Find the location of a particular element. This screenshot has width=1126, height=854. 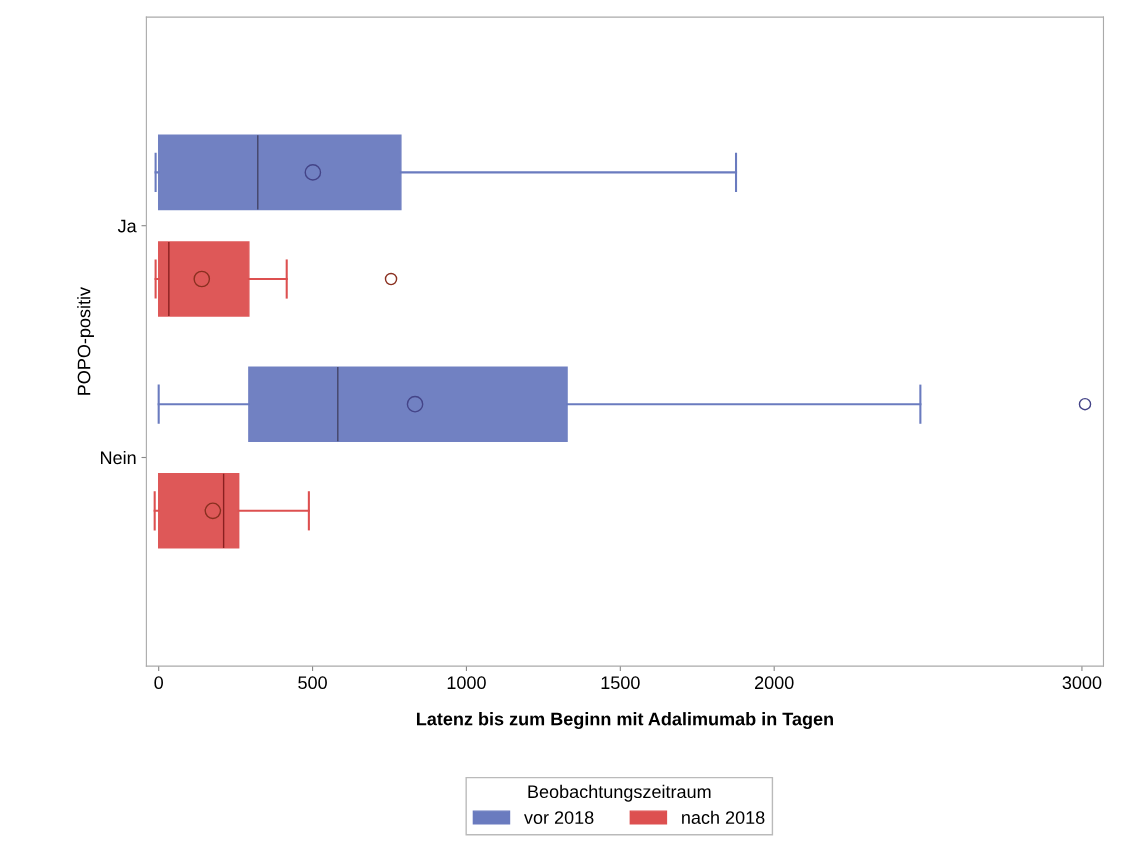

x-tick-label: 0 is located at coordinates (158, 683).